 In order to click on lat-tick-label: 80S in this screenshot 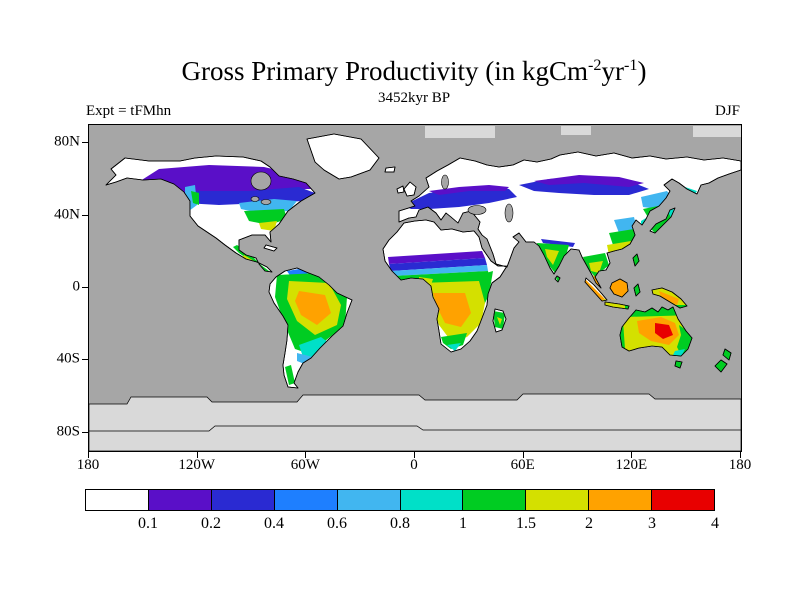, I will do `click(68, 431)`.